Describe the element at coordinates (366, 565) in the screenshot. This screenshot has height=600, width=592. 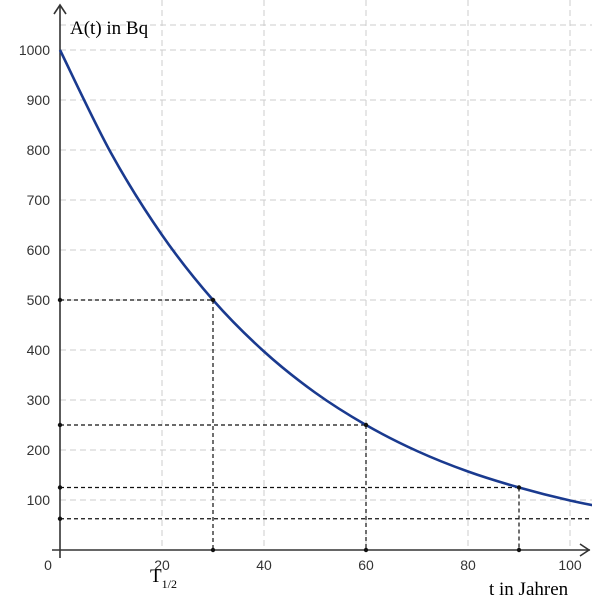
I see `x-tick-label: 60` at that location.